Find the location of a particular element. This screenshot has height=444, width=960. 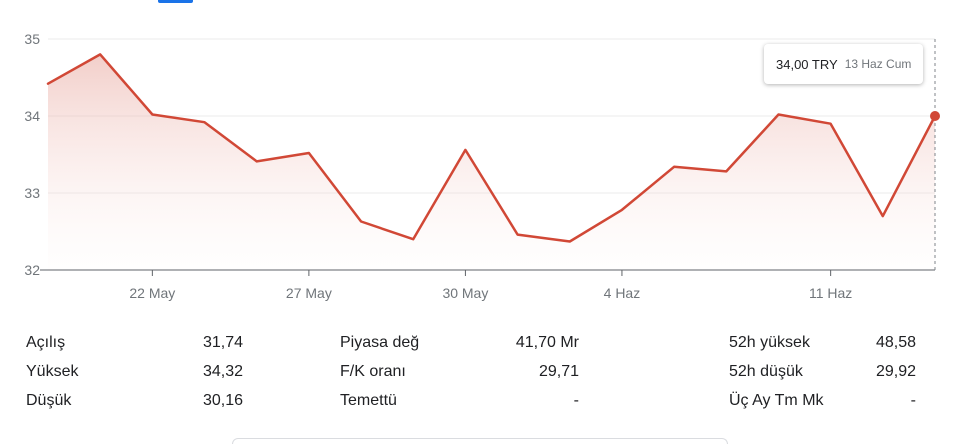

x-tick-label: 30 May is located at coordinates (465, 293).